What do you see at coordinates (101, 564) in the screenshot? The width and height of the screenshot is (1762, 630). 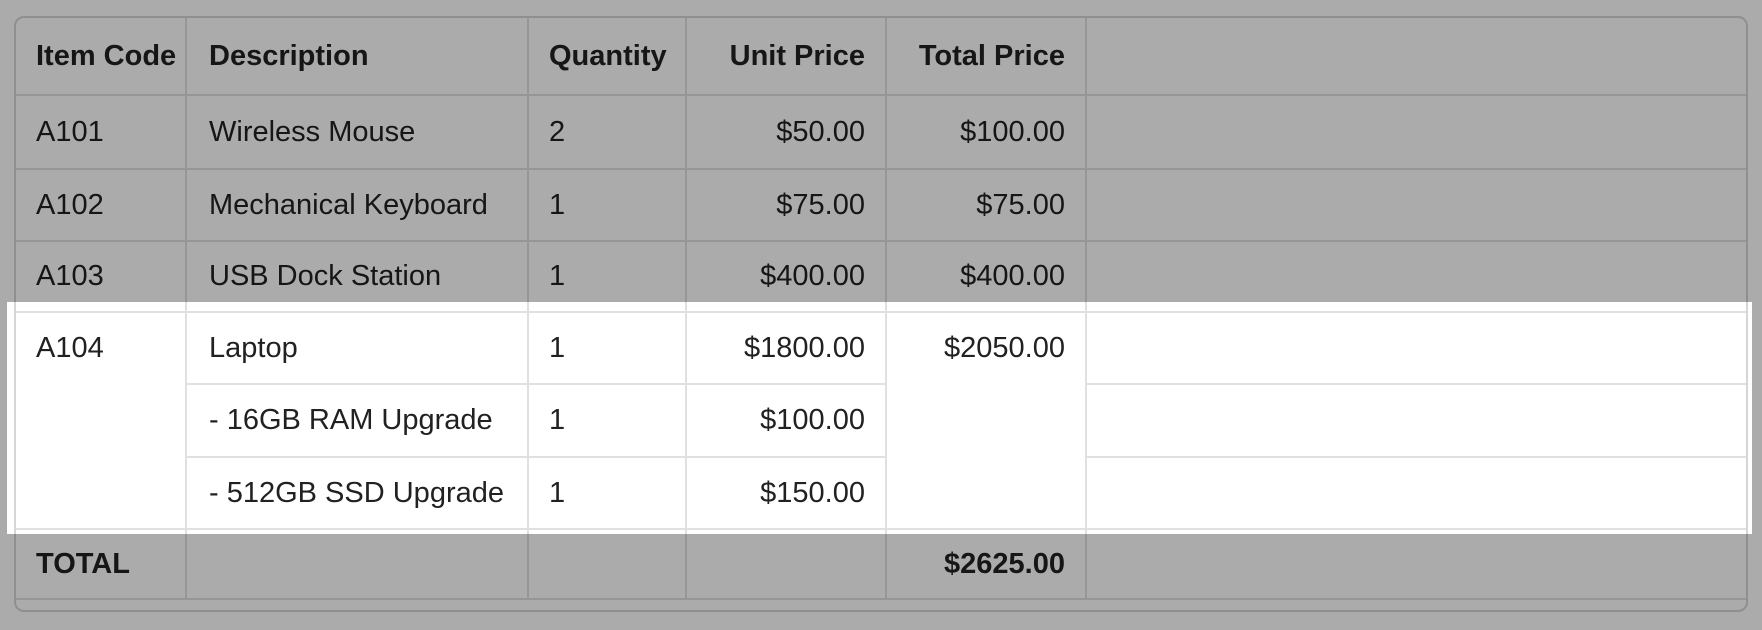 I see `total-label: TOTAL` at bounding box center [101, 564].